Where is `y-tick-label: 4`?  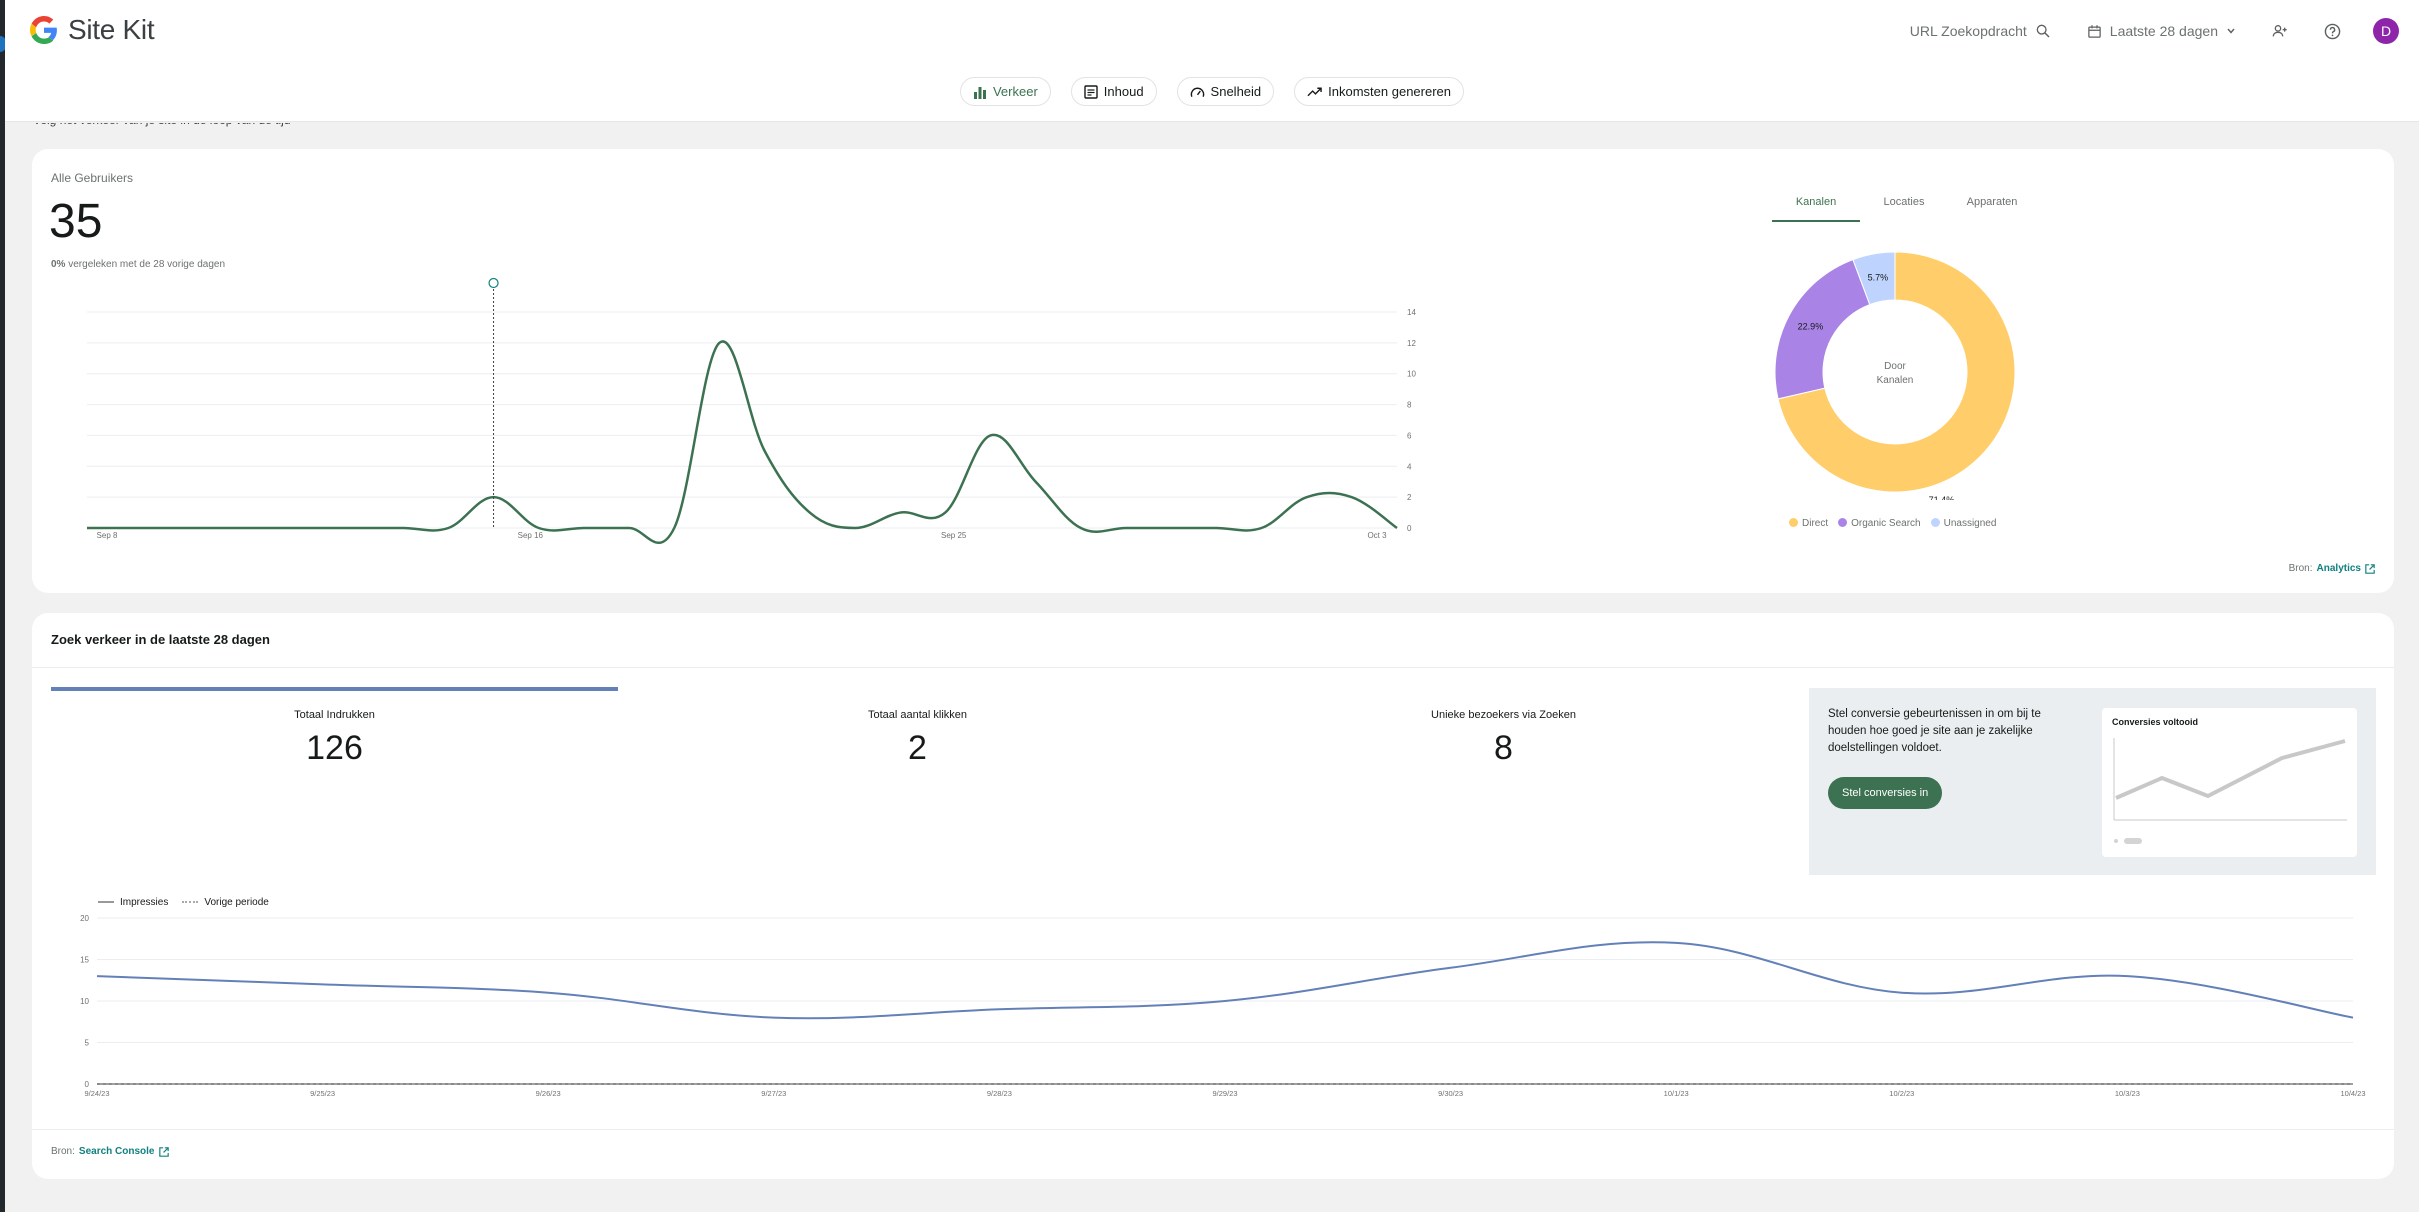
y-tick-label: 4 is located at coordinates (1409, 466).